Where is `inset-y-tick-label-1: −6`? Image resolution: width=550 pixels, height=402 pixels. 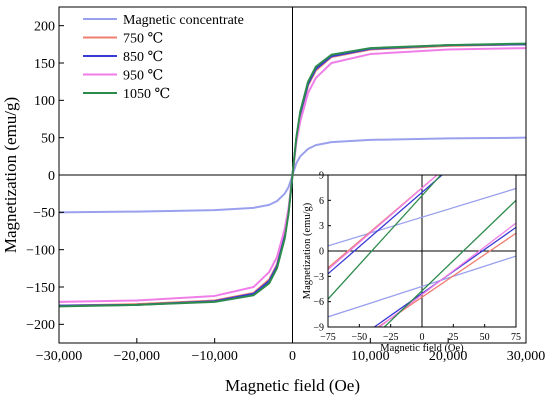
inset-y-tick-label-1: −6 is located at coordinates (318, 302).